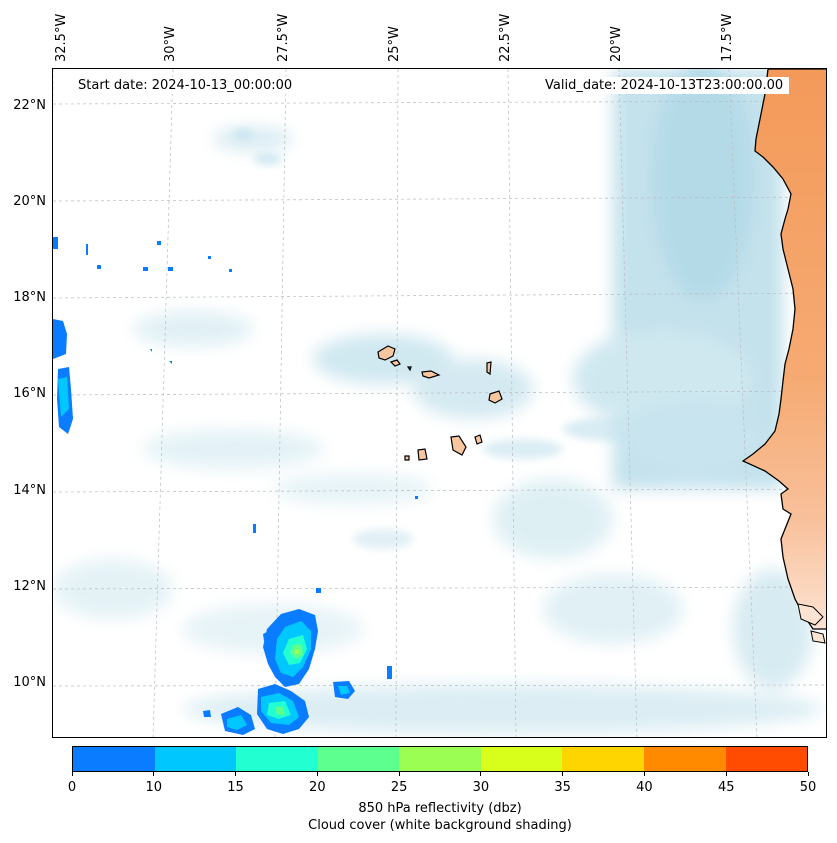  What do you see at coordinates (29, 490) in the screenshot?
I see `lat-label-14n: 14°N` at bounding box center [29, 490].